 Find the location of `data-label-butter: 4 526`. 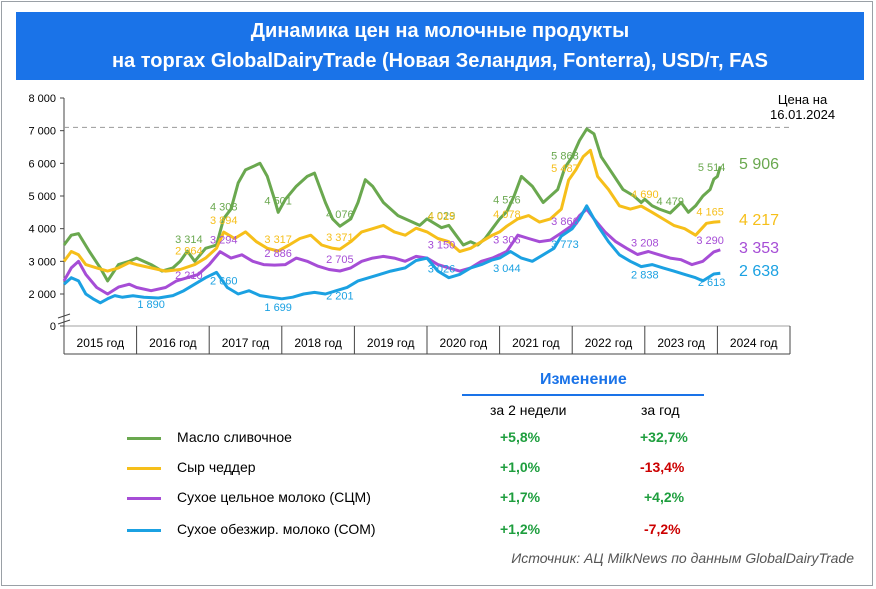

data-label-butter: 4 526 is located at coordinates (507, 200).